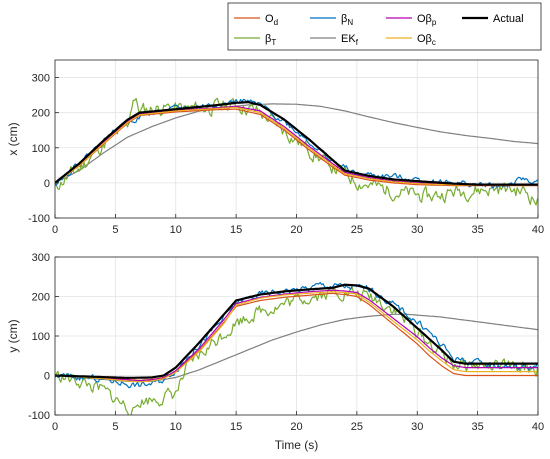  Describe the element at coordinates (13, 138) in the screenshot. I see `y-axis-label: x (cm)` at that location.